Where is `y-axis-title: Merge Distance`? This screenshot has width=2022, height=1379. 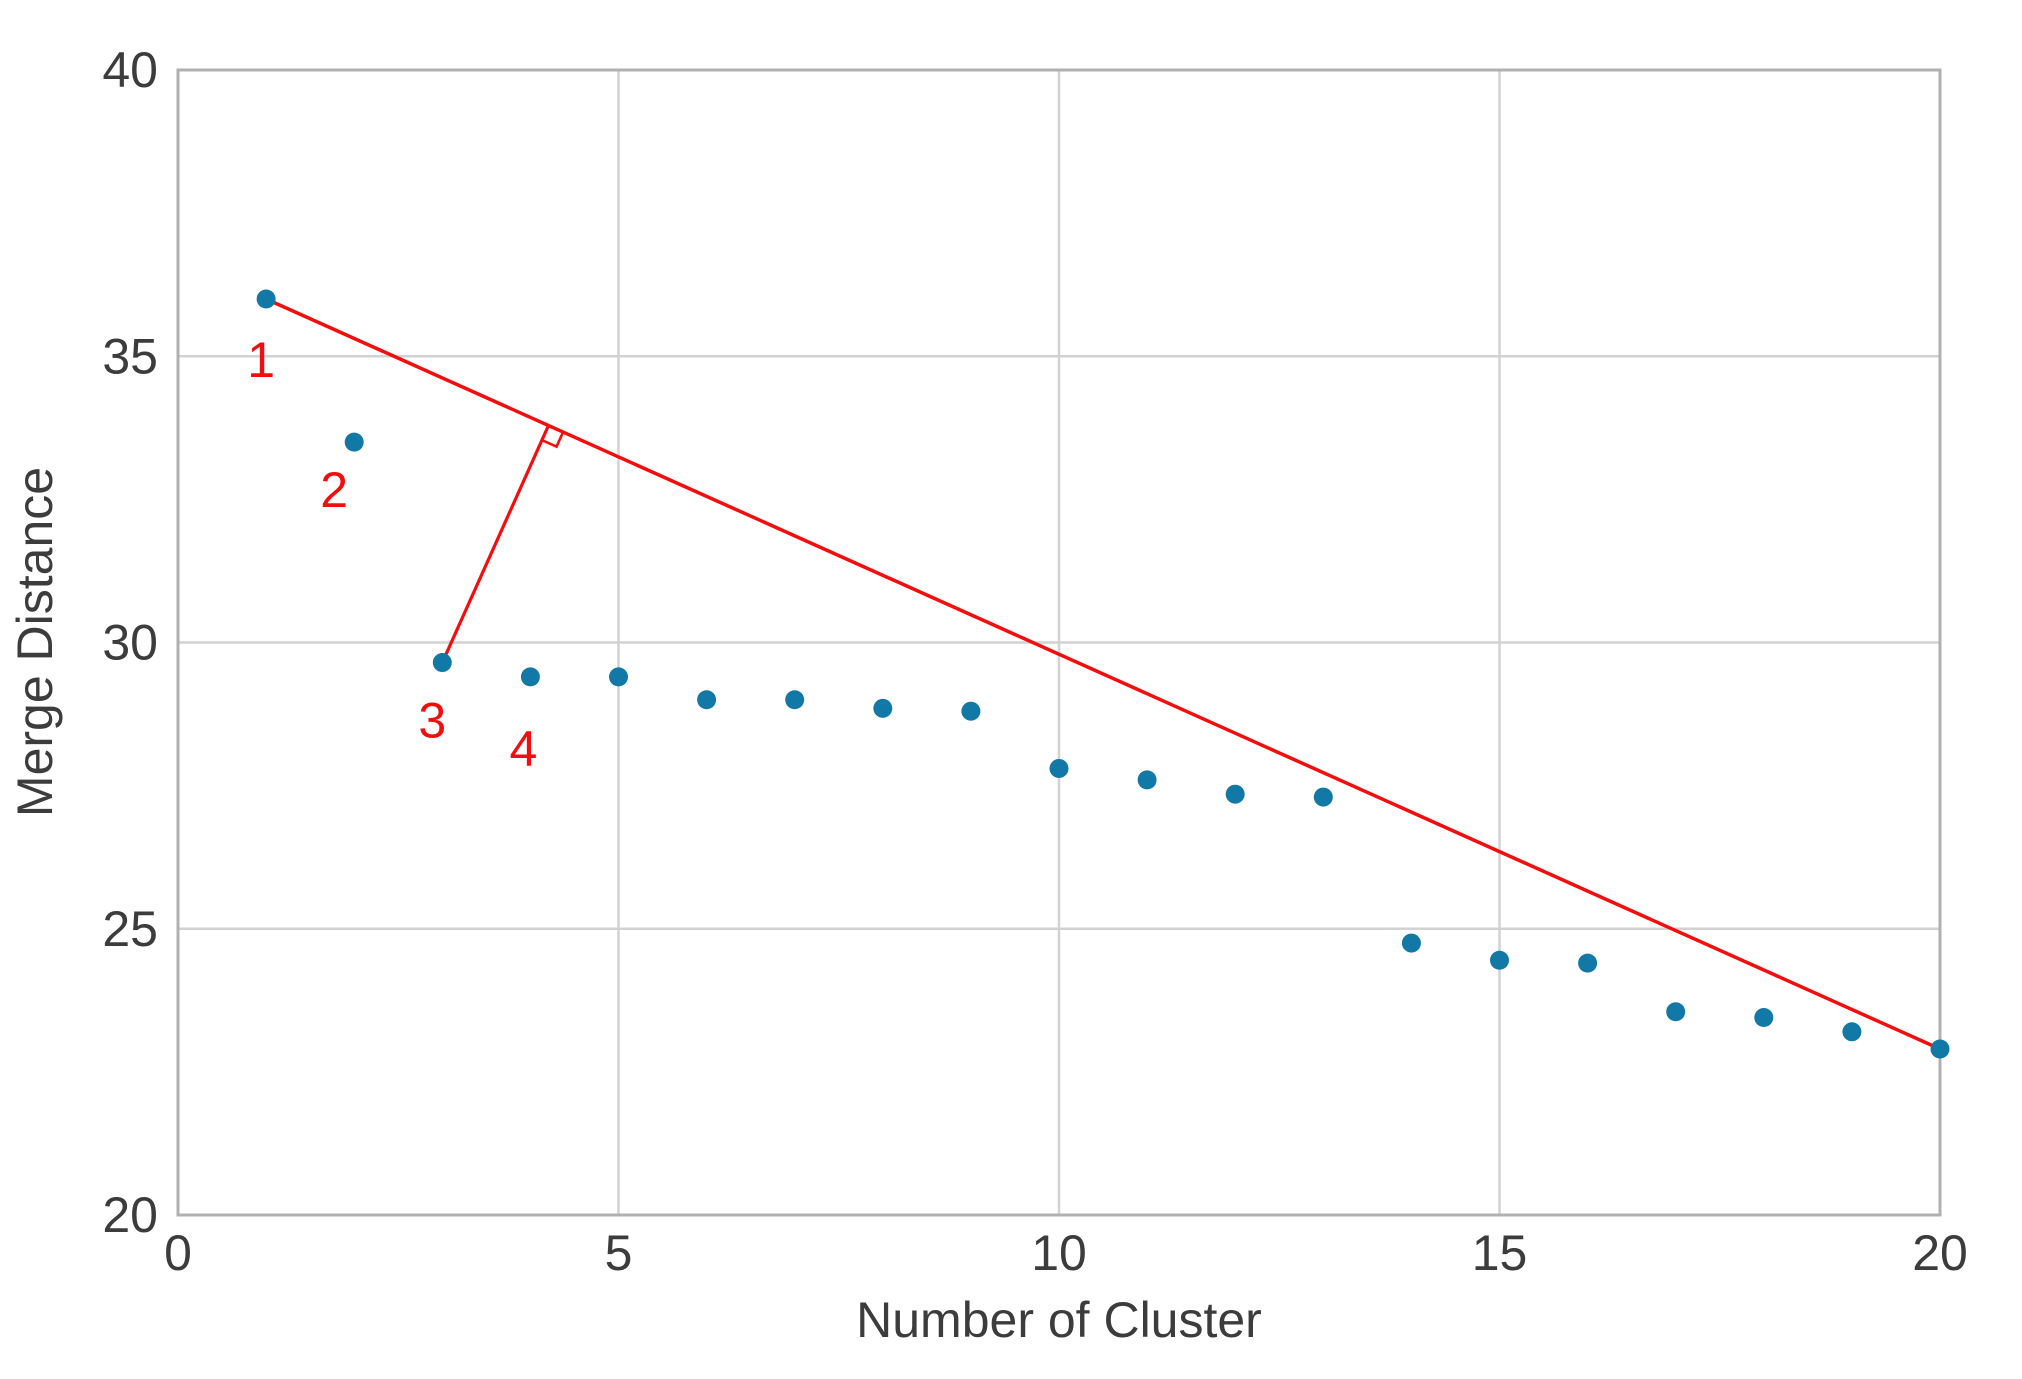
y-axis-title: Merge Distance is located at coordinates (35, 642).